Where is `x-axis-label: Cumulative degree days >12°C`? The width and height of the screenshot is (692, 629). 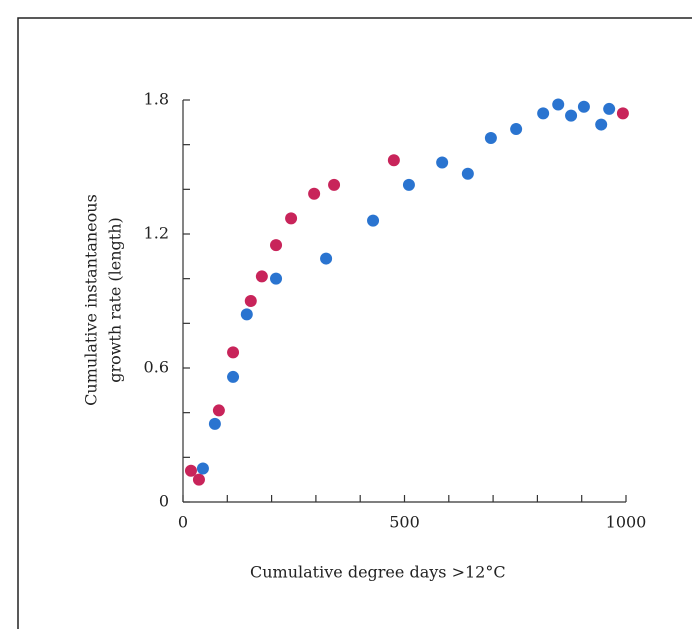
x-axis-label: Cumulative degree days >12°C is located at coordinates (378, 572).